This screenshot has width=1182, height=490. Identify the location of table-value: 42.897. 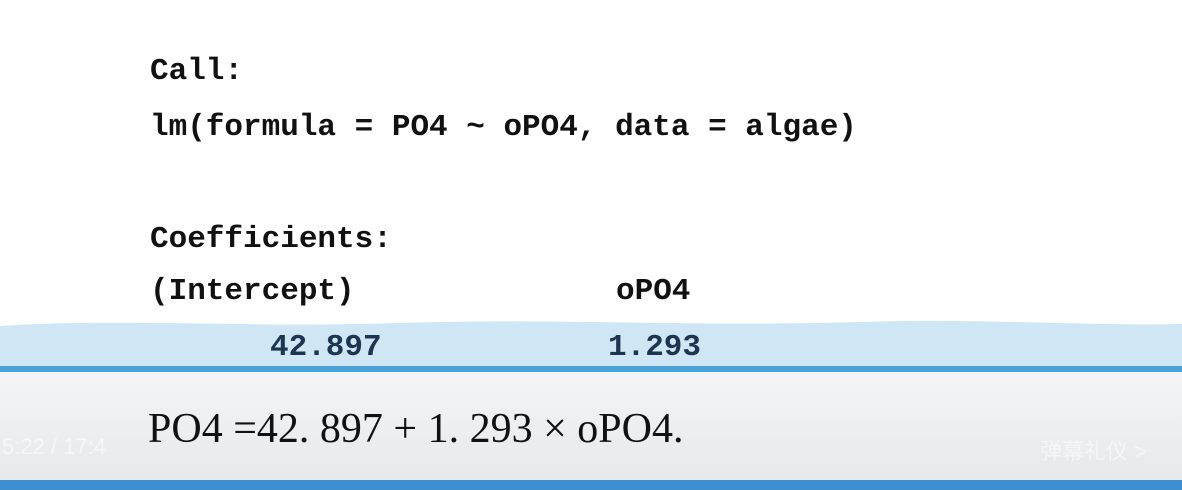
(326, 347).